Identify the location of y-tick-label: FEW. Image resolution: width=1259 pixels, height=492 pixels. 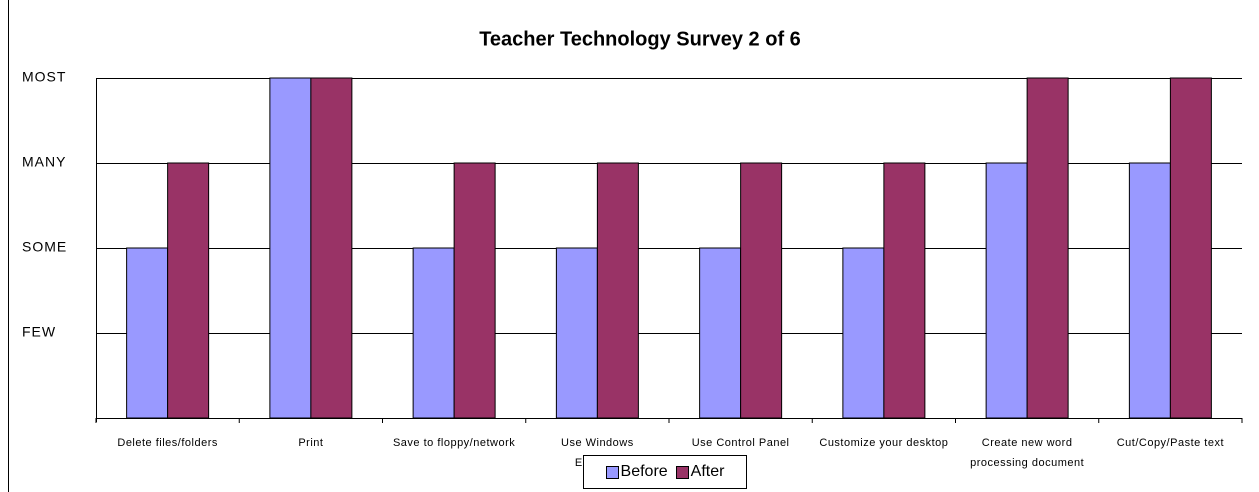
(39, 332).